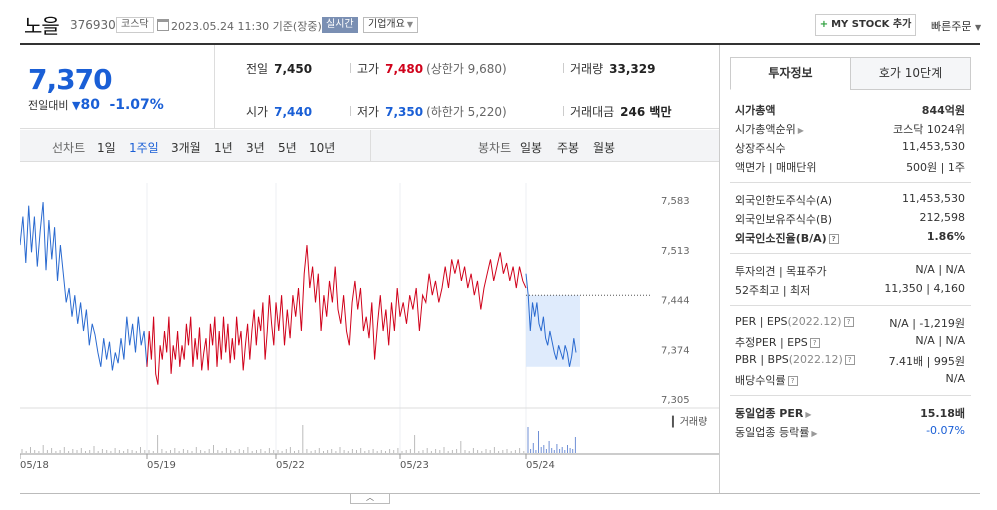 The width and height of the screenshot is (997, 510). Describe the element at coordinates (48, 105) in the screenshot. I see `prev-day-label: 전일대비` at that location.